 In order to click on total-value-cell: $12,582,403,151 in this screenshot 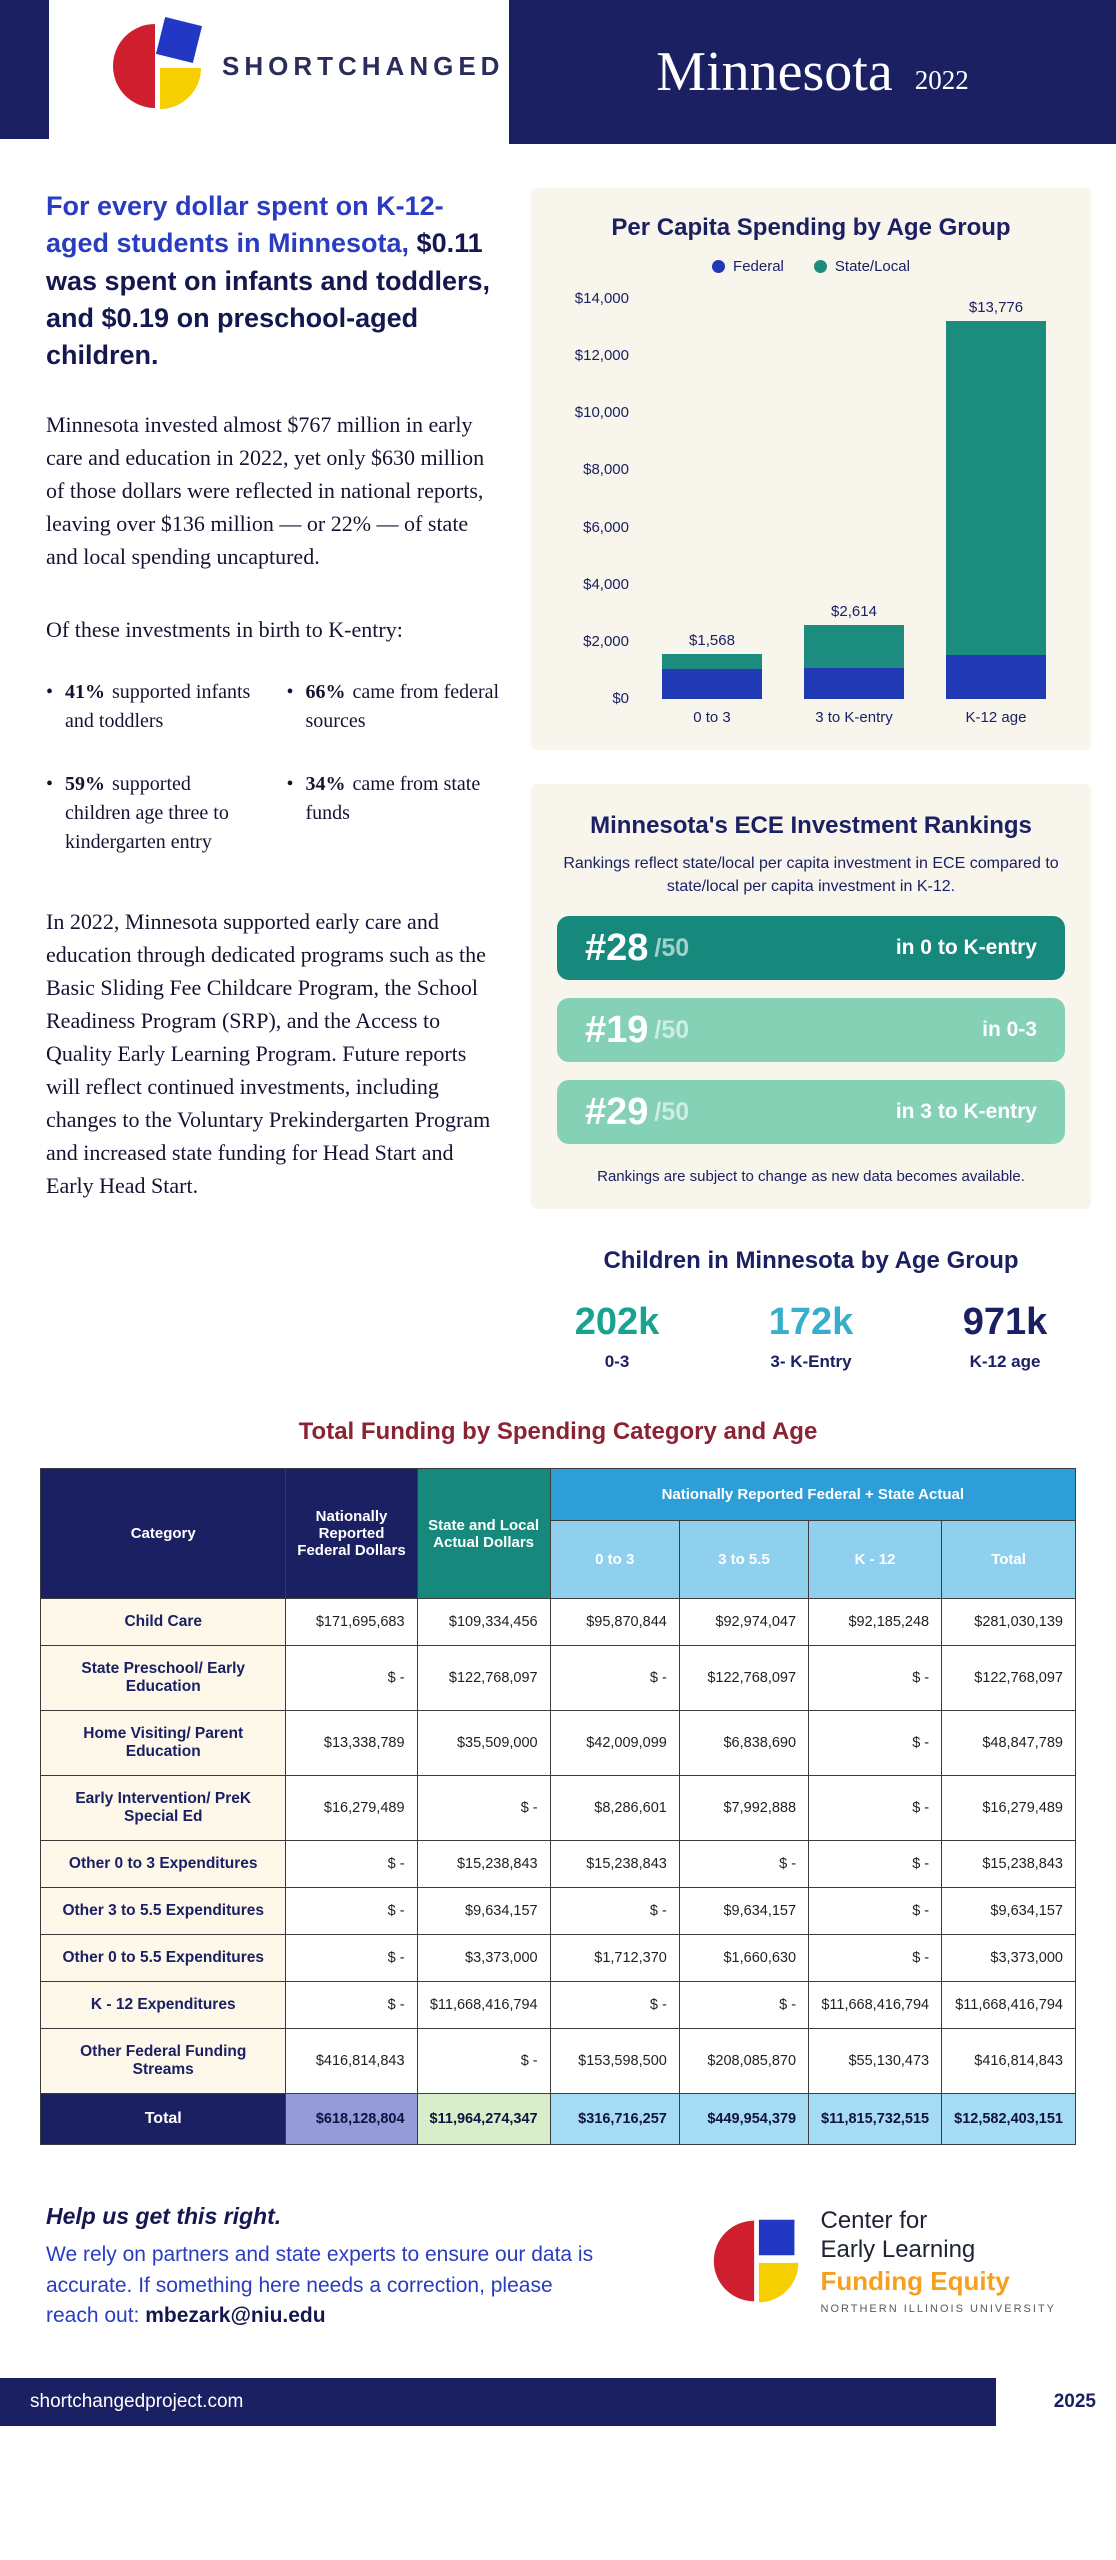, I will do `click(1008, 2119)`.